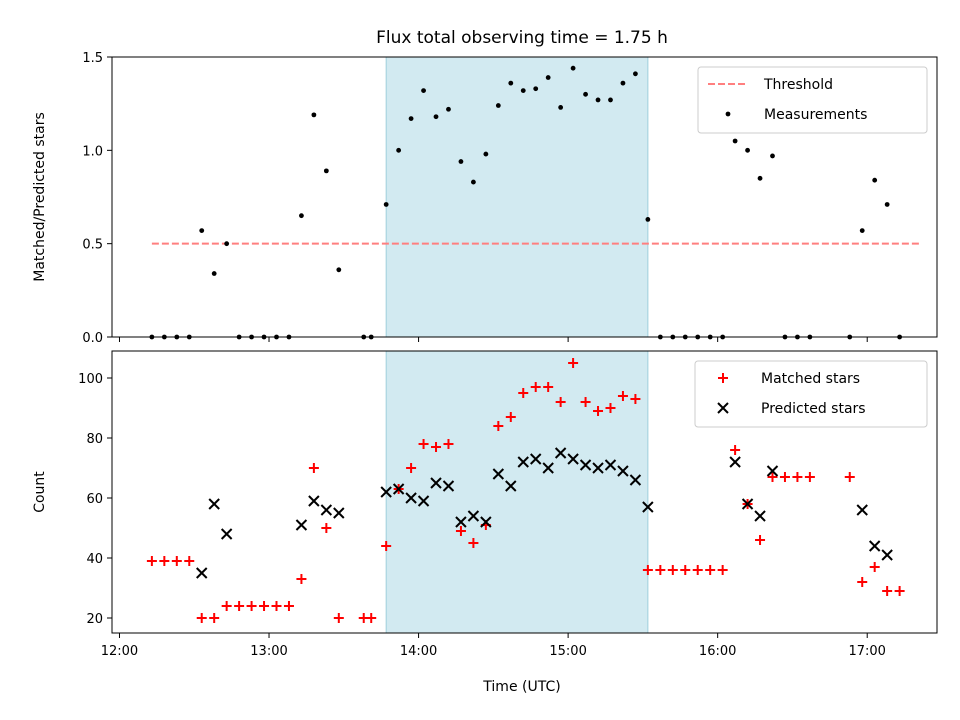 Image resolution: width=960 pixels, height=720 pixels. Describe the element at coordinates (92, 245) in the screenshot. I see `y-tick-label: 0.5` at that location.